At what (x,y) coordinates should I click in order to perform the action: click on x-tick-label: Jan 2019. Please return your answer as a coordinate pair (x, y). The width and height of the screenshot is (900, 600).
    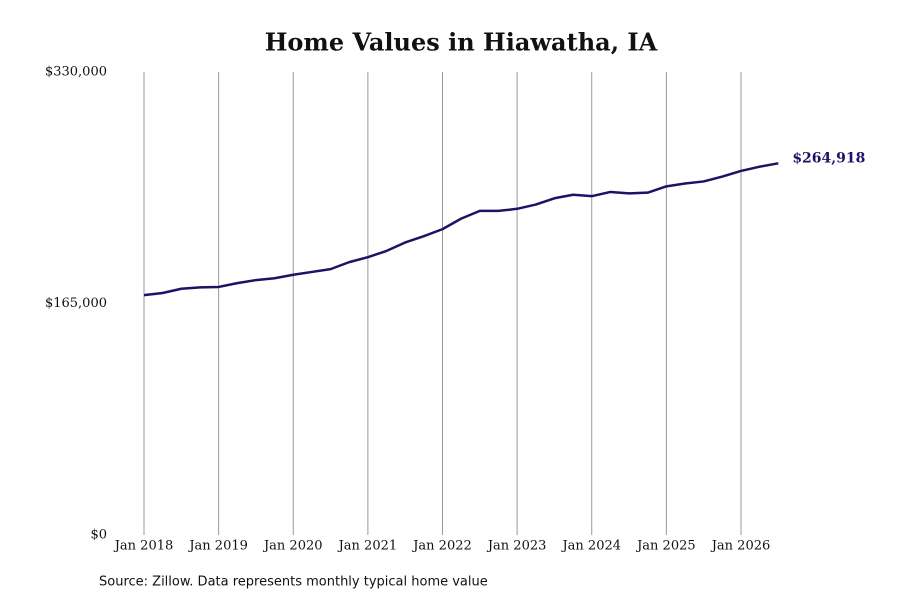
    Looking at the image, I should click on (217, 546).